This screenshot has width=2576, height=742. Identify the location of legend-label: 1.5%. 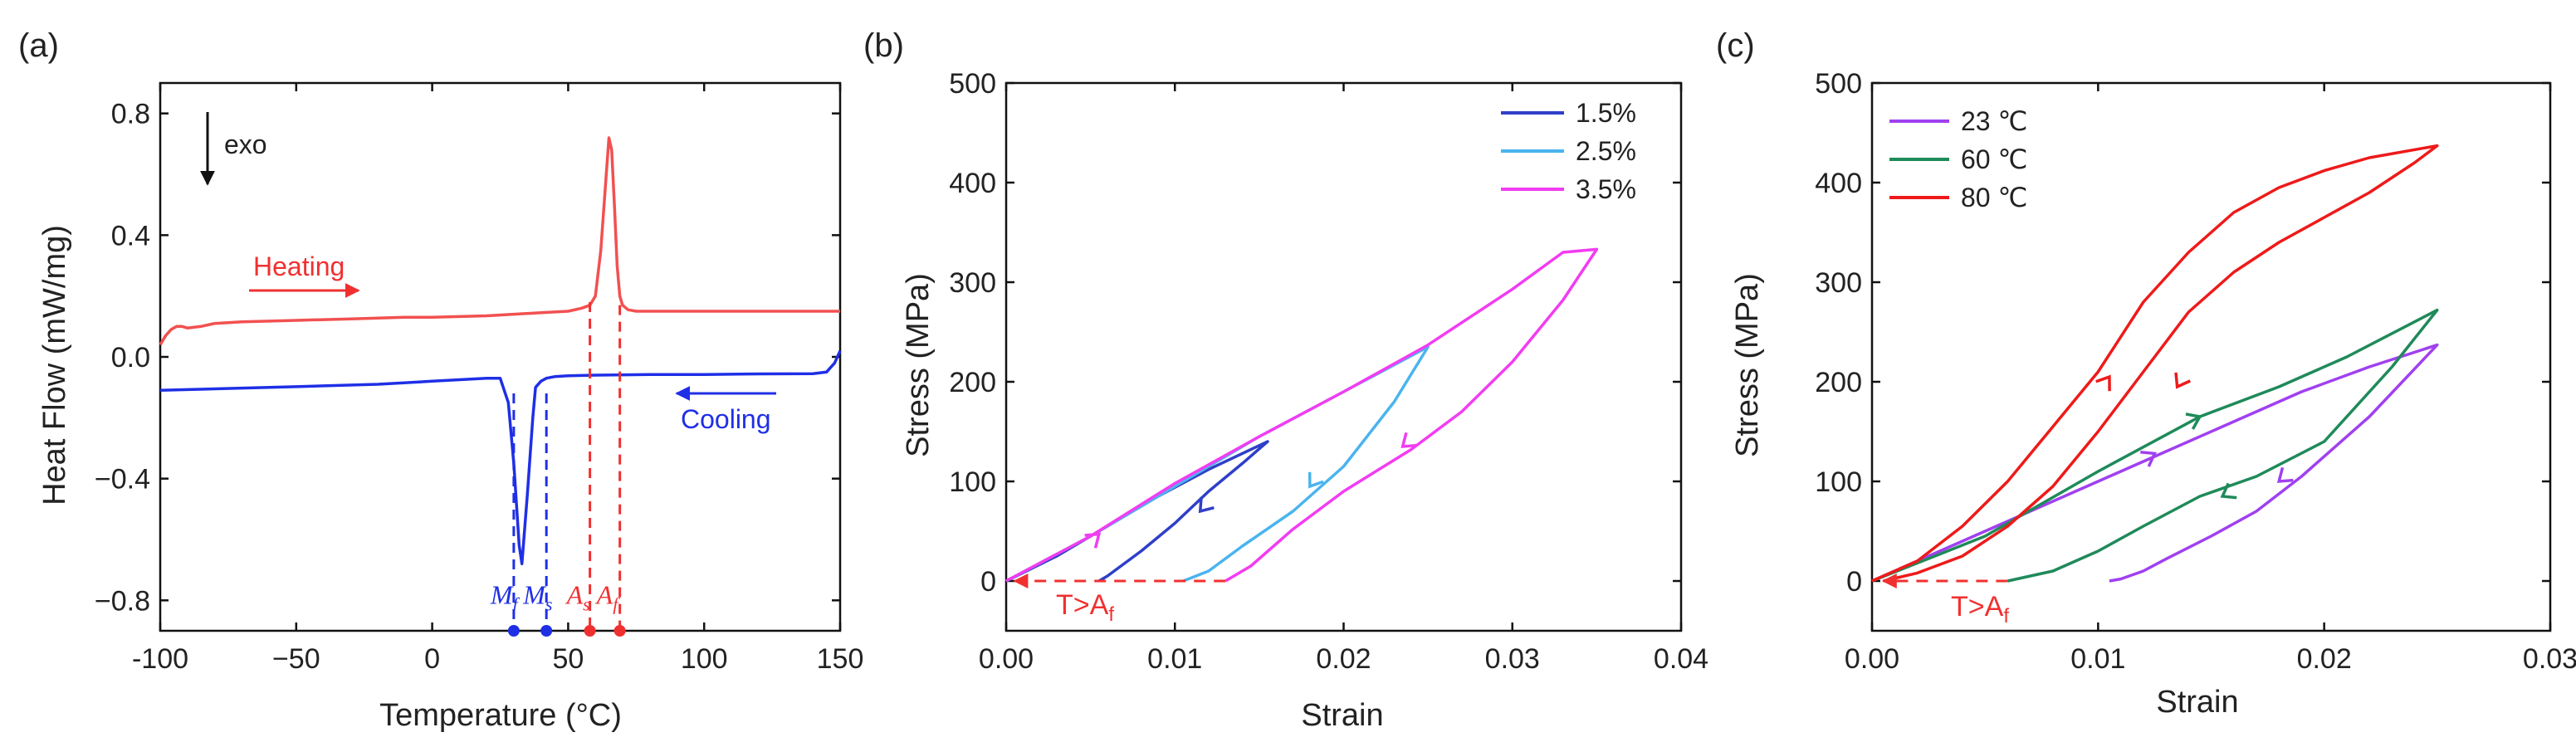
(1606, 113).